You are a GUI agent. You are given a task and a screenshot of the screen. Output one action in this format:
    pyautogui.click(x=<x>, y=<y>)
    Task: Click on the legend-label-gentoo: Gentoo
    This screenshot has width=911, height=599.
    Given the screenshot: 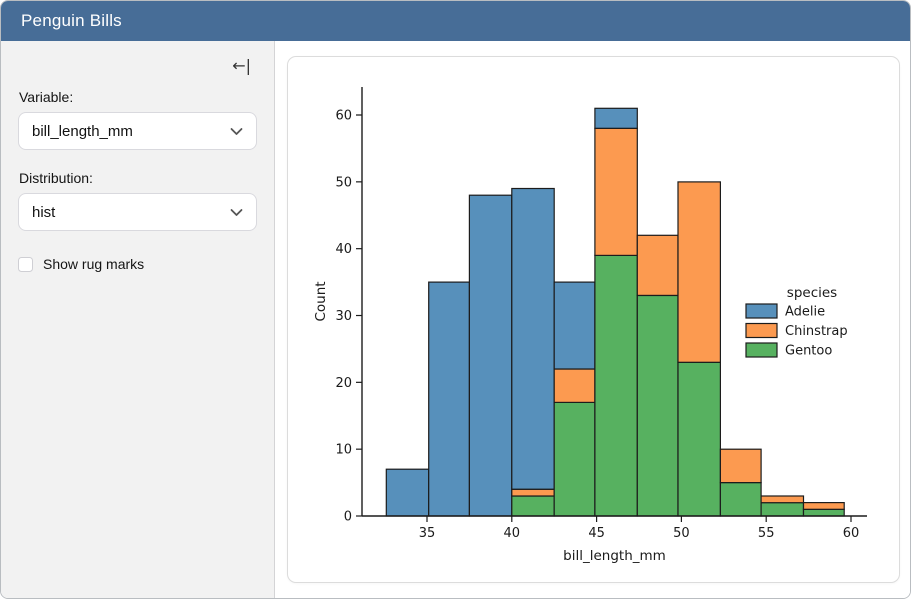 What is the action you would take?
    pyautogui.click(x=808, y=351)
    